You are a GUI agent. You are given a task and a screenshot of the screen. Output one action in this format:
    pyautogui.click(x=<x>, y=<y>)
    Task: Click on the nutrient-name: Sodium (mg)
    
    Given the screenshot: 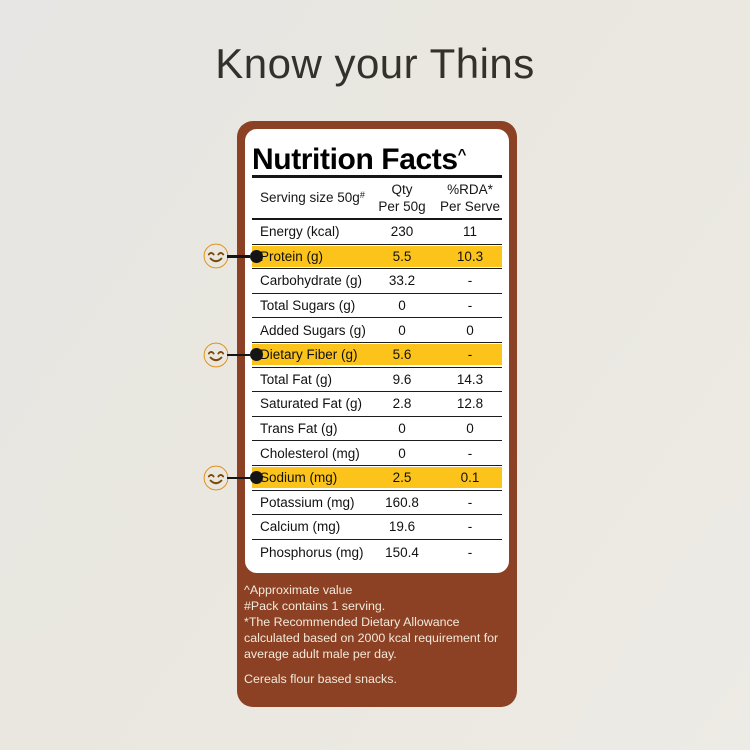 What is the action you would take?
    pyautogui.click(x=299, y=478)
    